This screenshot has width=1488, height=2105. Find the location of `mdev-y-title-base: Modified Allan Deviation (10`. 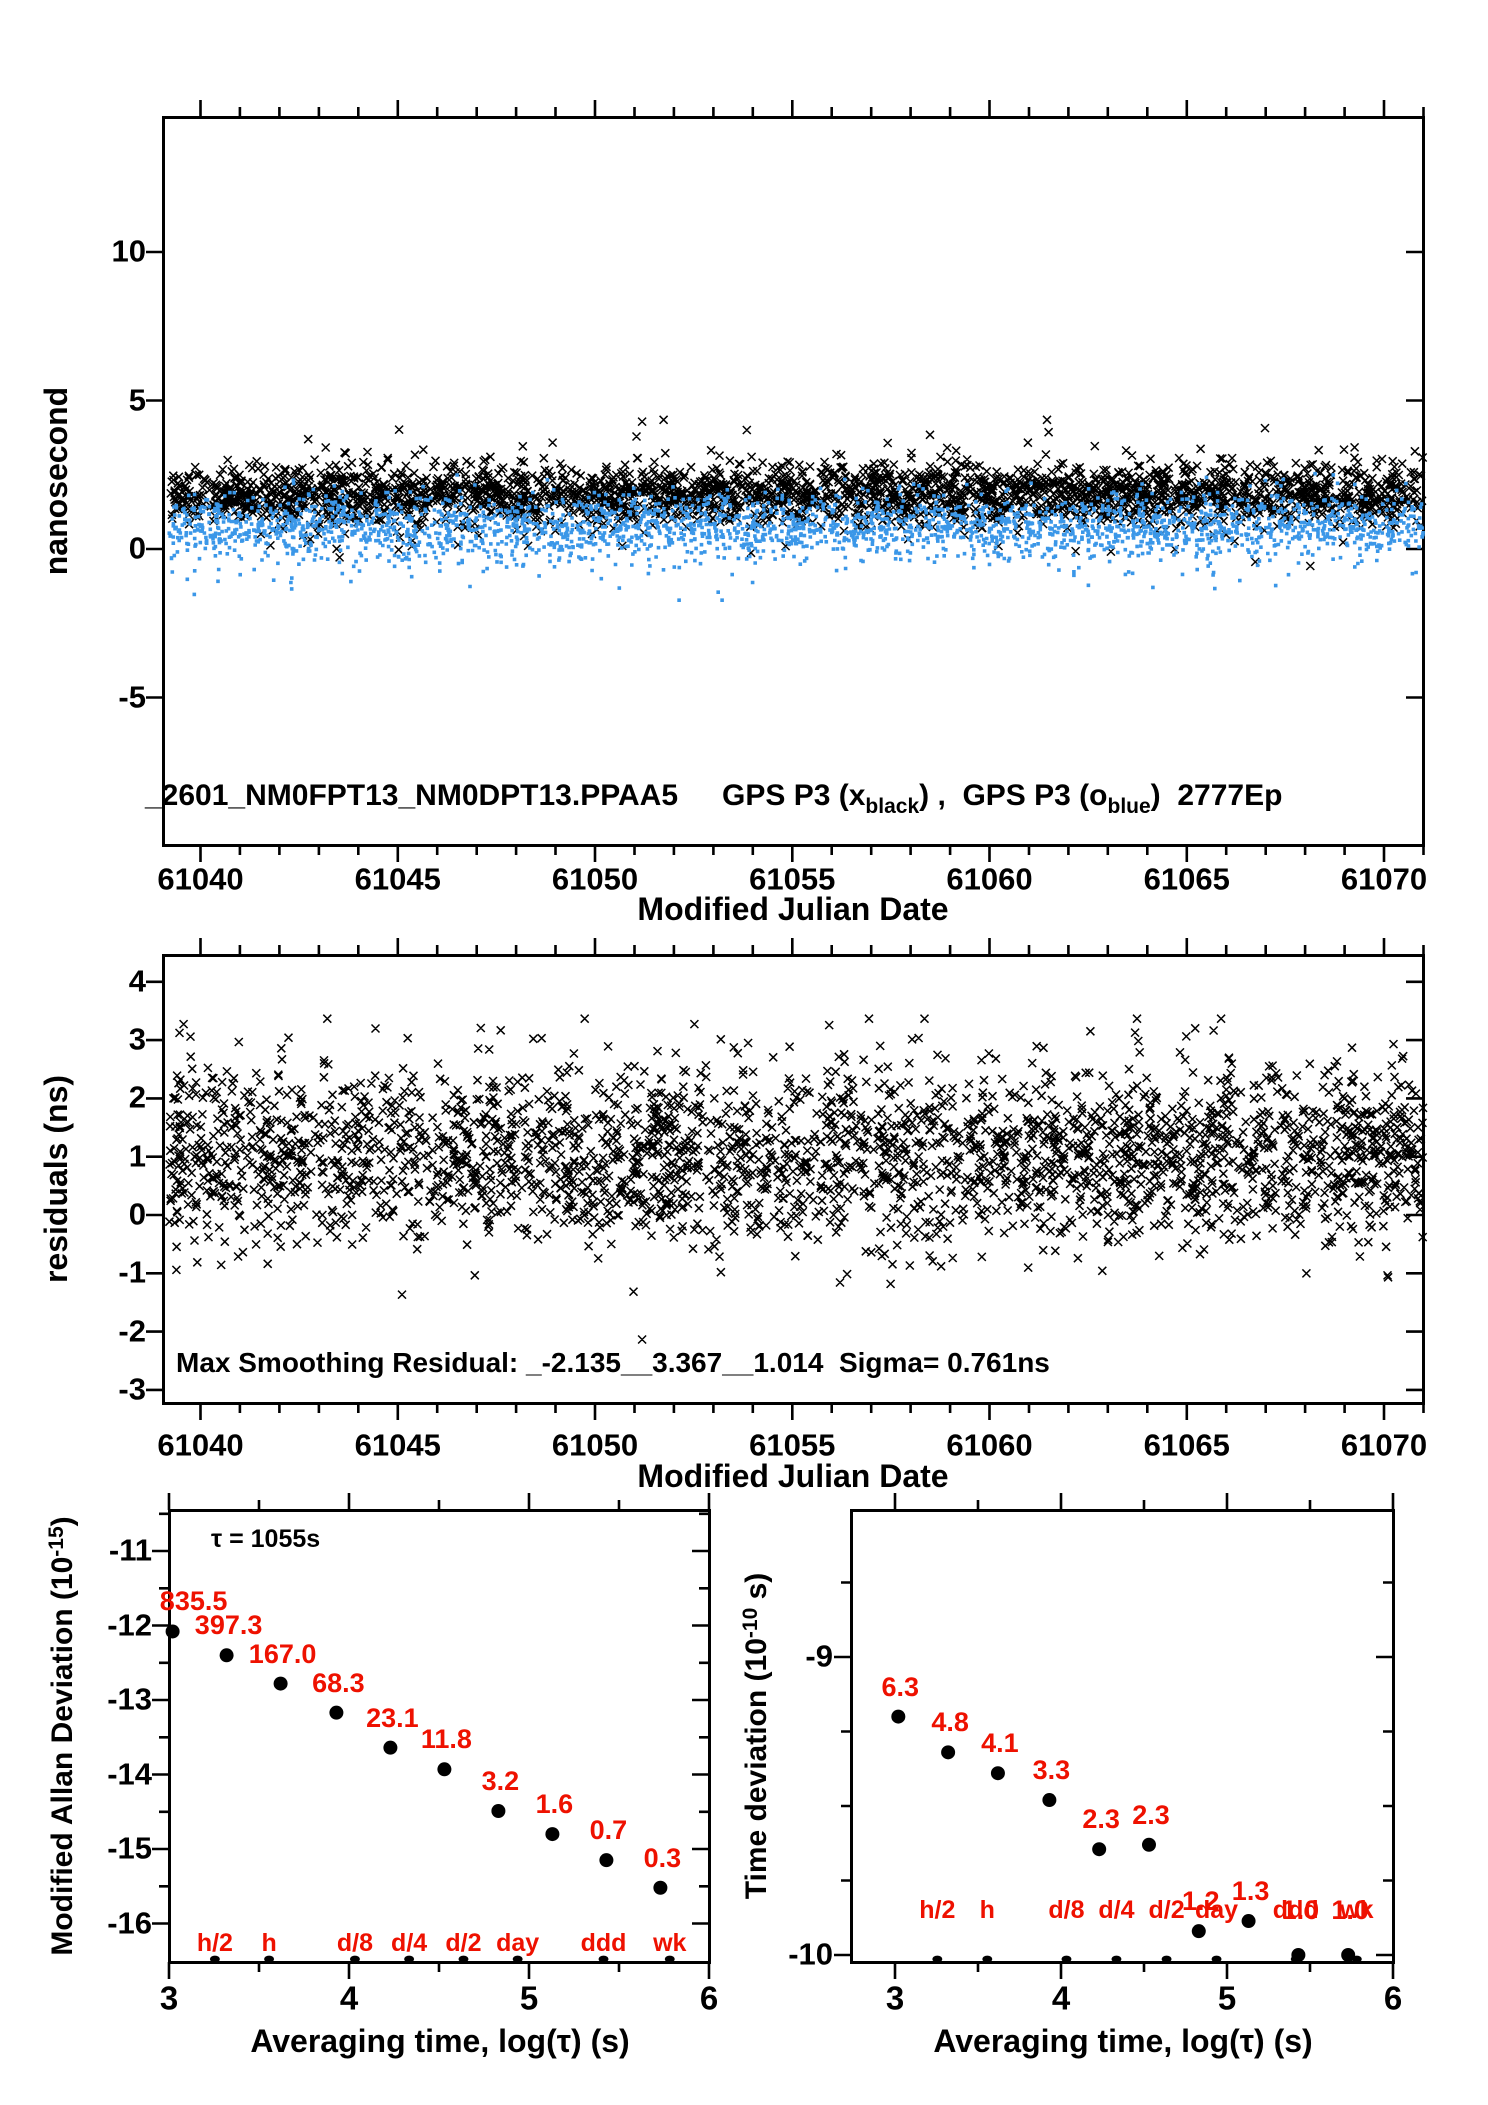

mdev-y-title-base: Modified Allan Deviation (10 is located at coordinates (62, 1756).